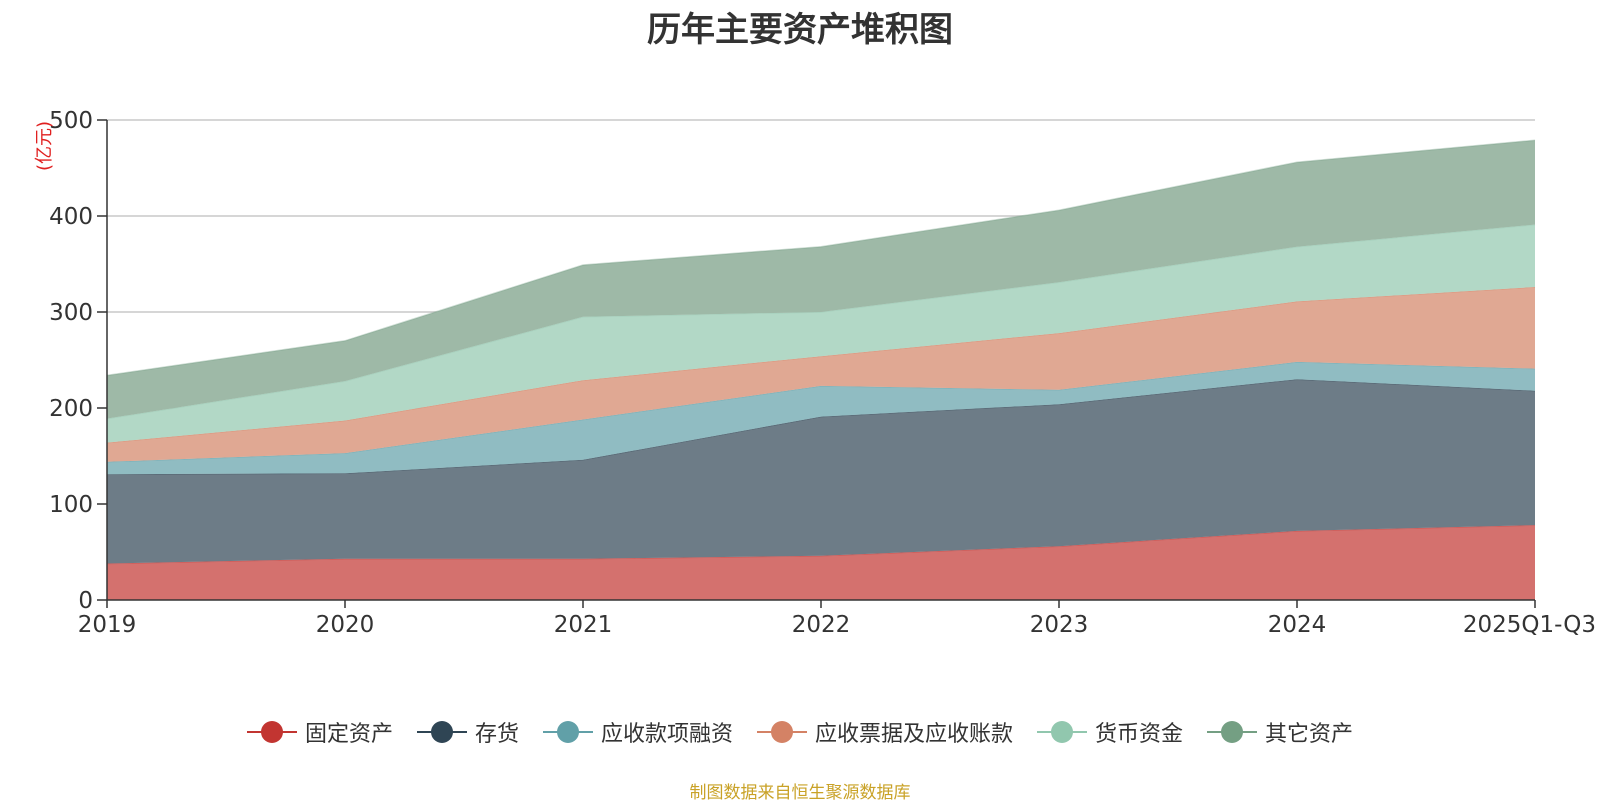  I want to click on legend-item-5: 货币资金, so click(1110, 732).